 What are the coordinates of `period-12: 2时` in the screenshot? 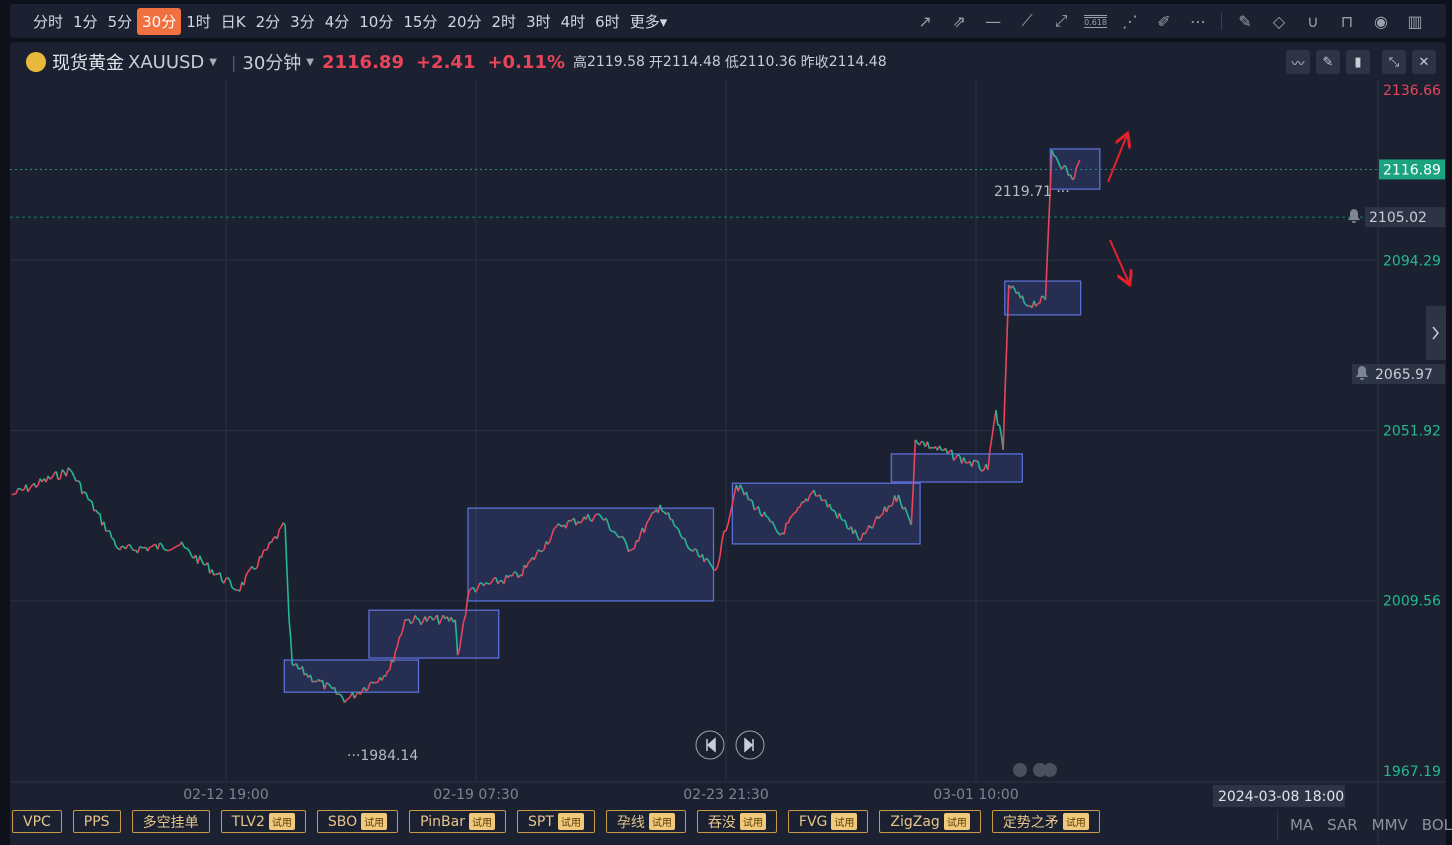 It's located at (504, 21).